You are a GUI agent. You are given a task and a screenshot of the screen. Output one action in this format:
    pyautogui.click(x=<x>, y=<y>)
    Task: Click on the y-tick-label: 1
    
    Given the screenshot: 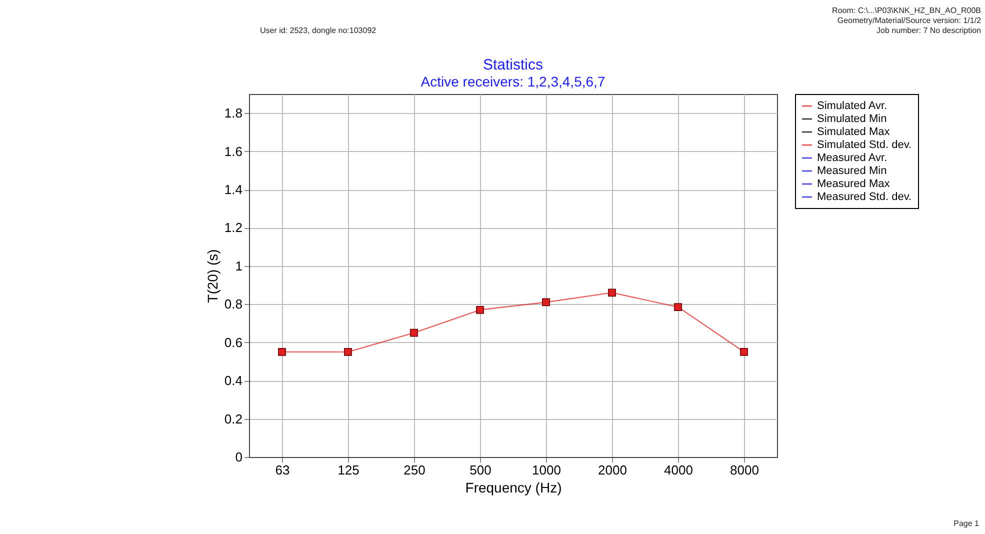 What is the action you would take?
    pyautogui.click(x=238, y=266)
    